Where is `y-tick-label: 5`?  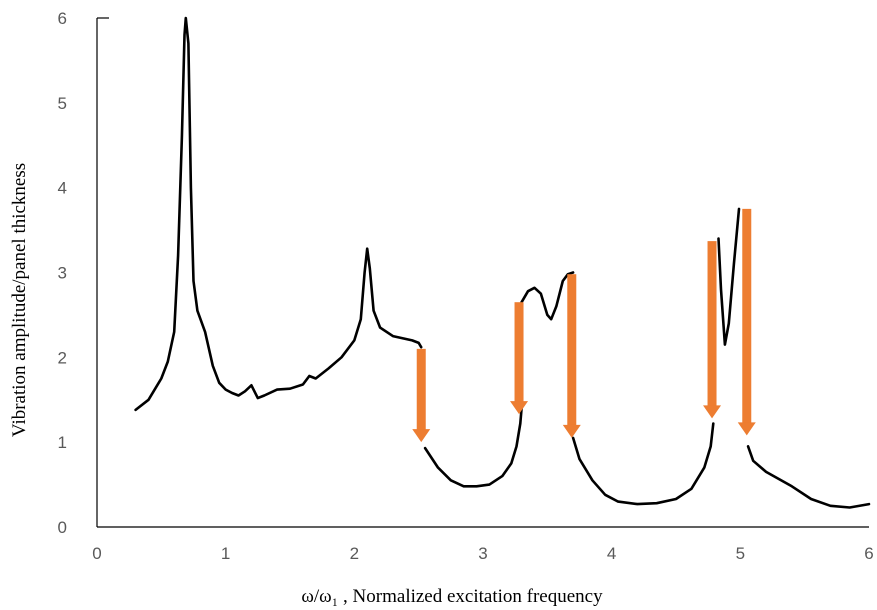
y-tick-label: 5 is located at coordinates (62, 103).